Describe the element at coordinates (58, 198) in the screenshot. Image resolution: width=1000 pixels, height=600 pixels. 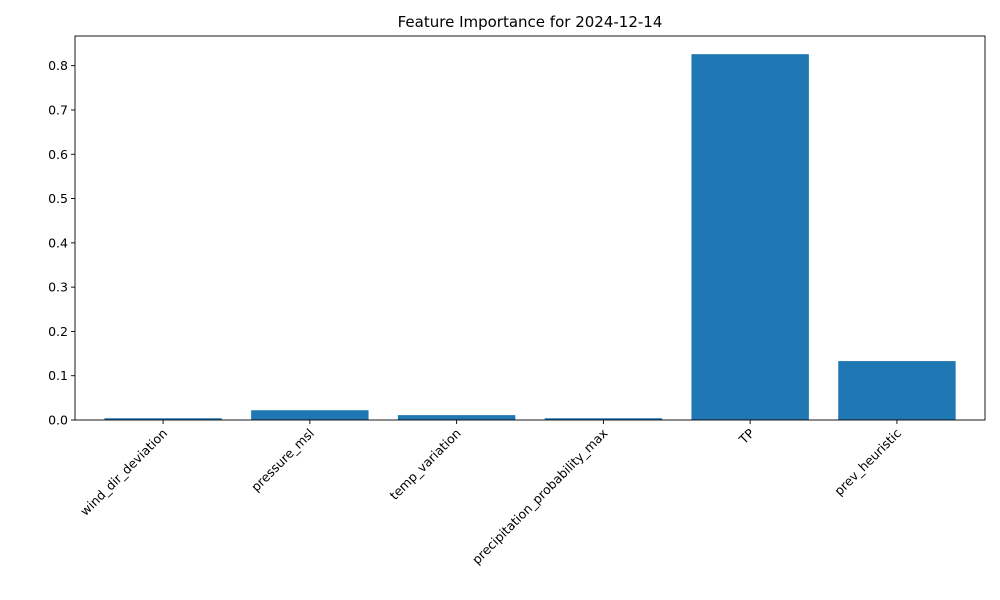
I see `y-tick-label: 0.5` at that location.